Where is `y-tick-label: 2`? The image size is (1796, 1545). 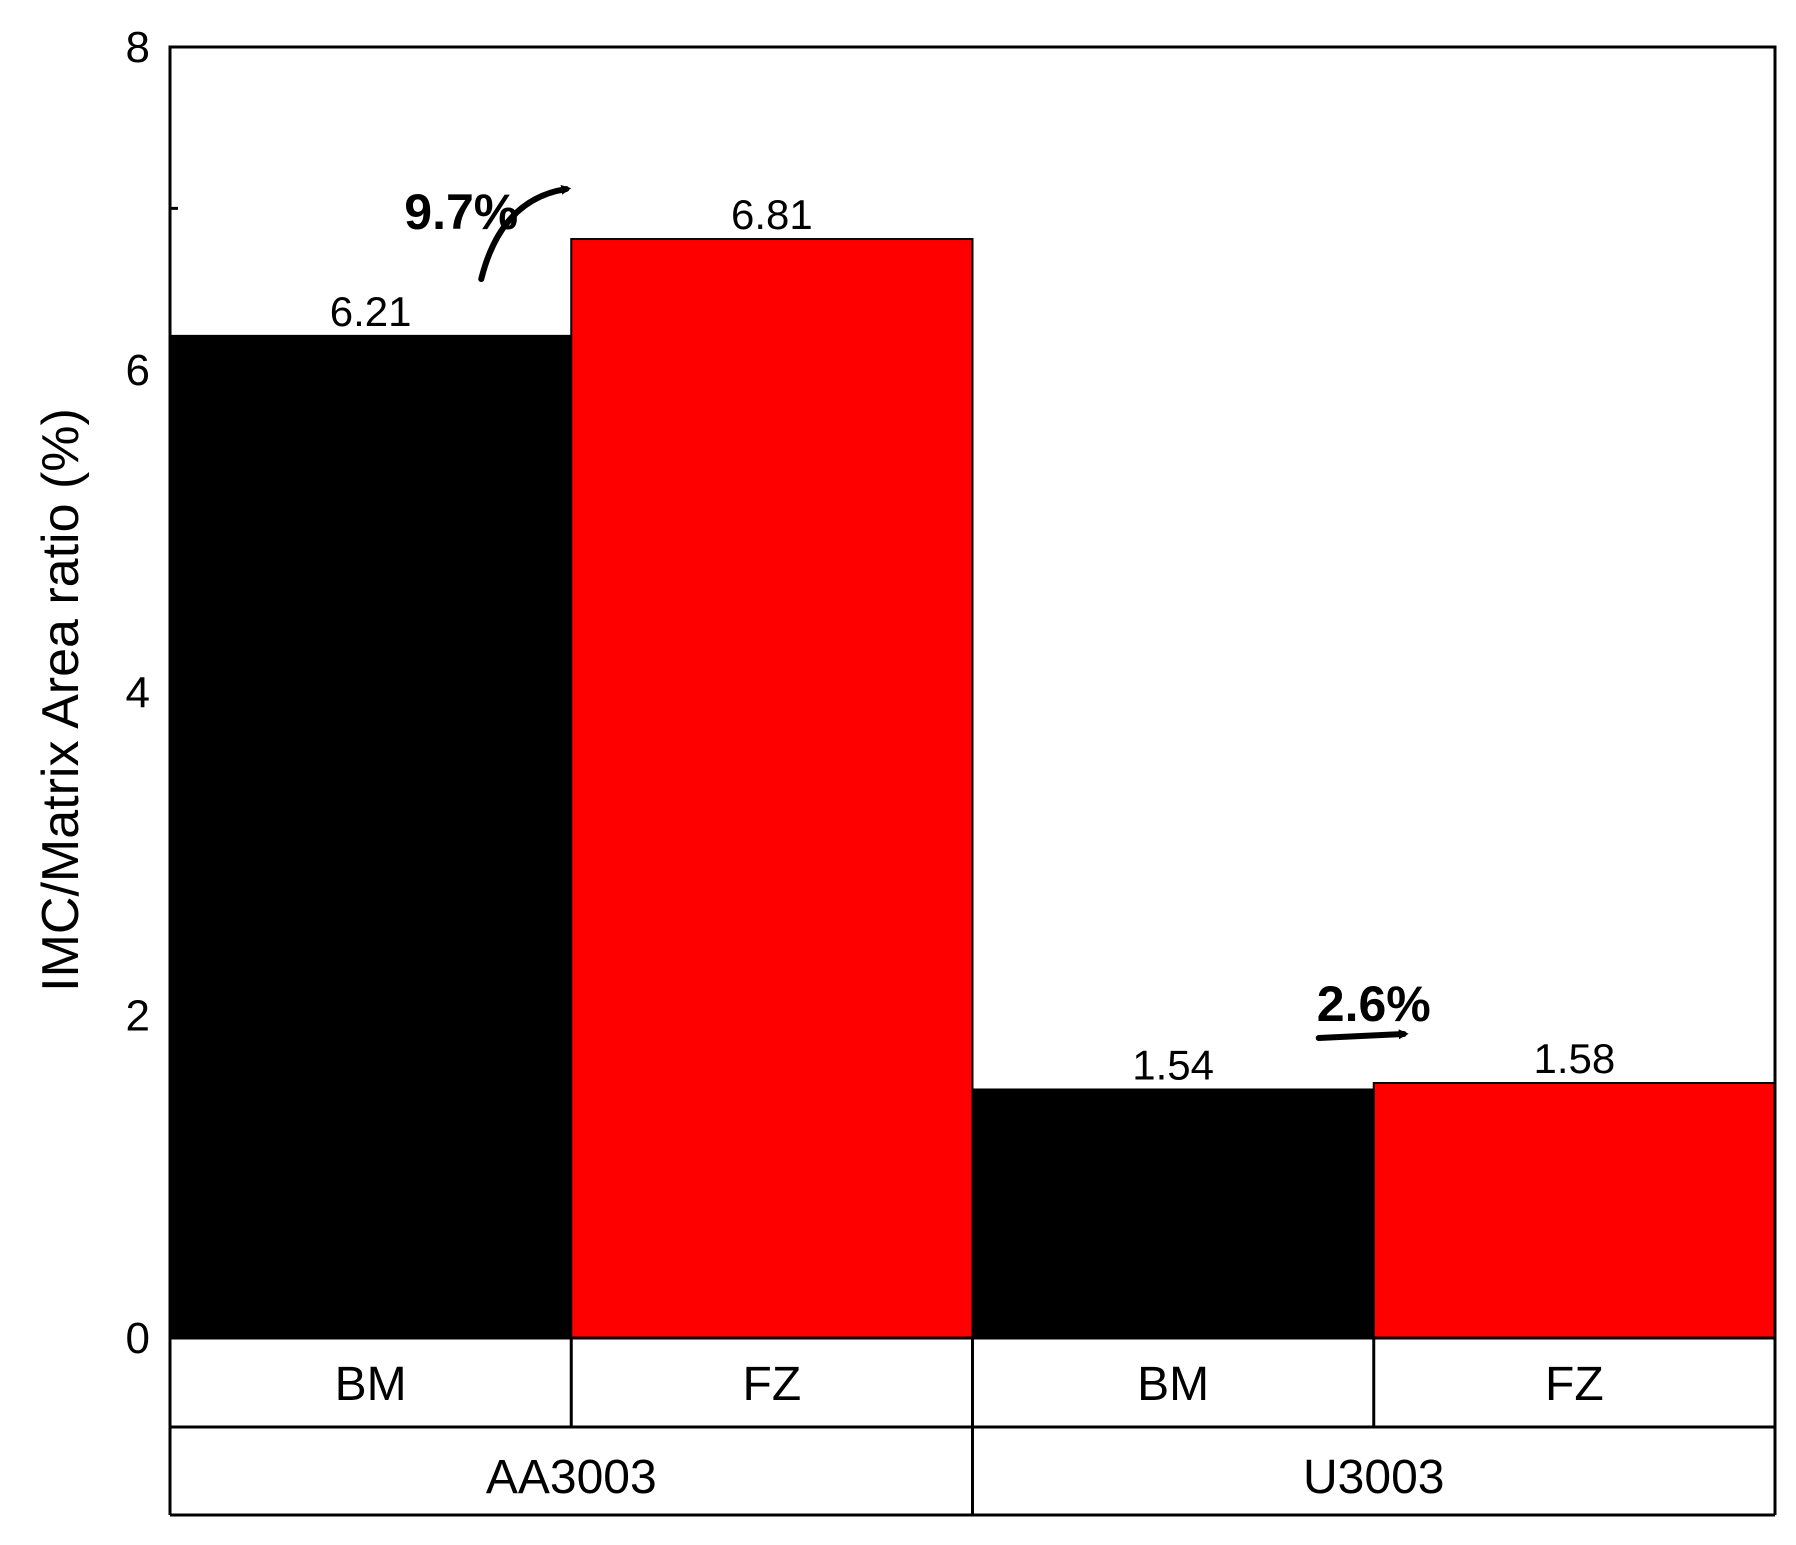 y-tick-label: 2 is located at coordinates (138, 1015).